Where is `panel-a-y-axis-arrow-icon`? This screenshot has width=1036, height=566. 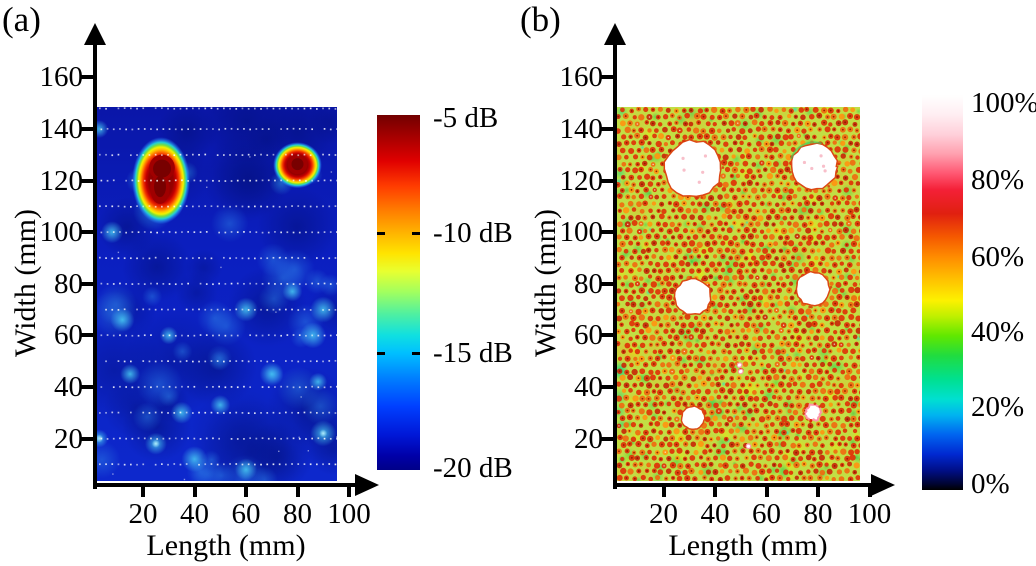
panel-a-y-axis-arrow-icon is located at coordinates (95, 34).